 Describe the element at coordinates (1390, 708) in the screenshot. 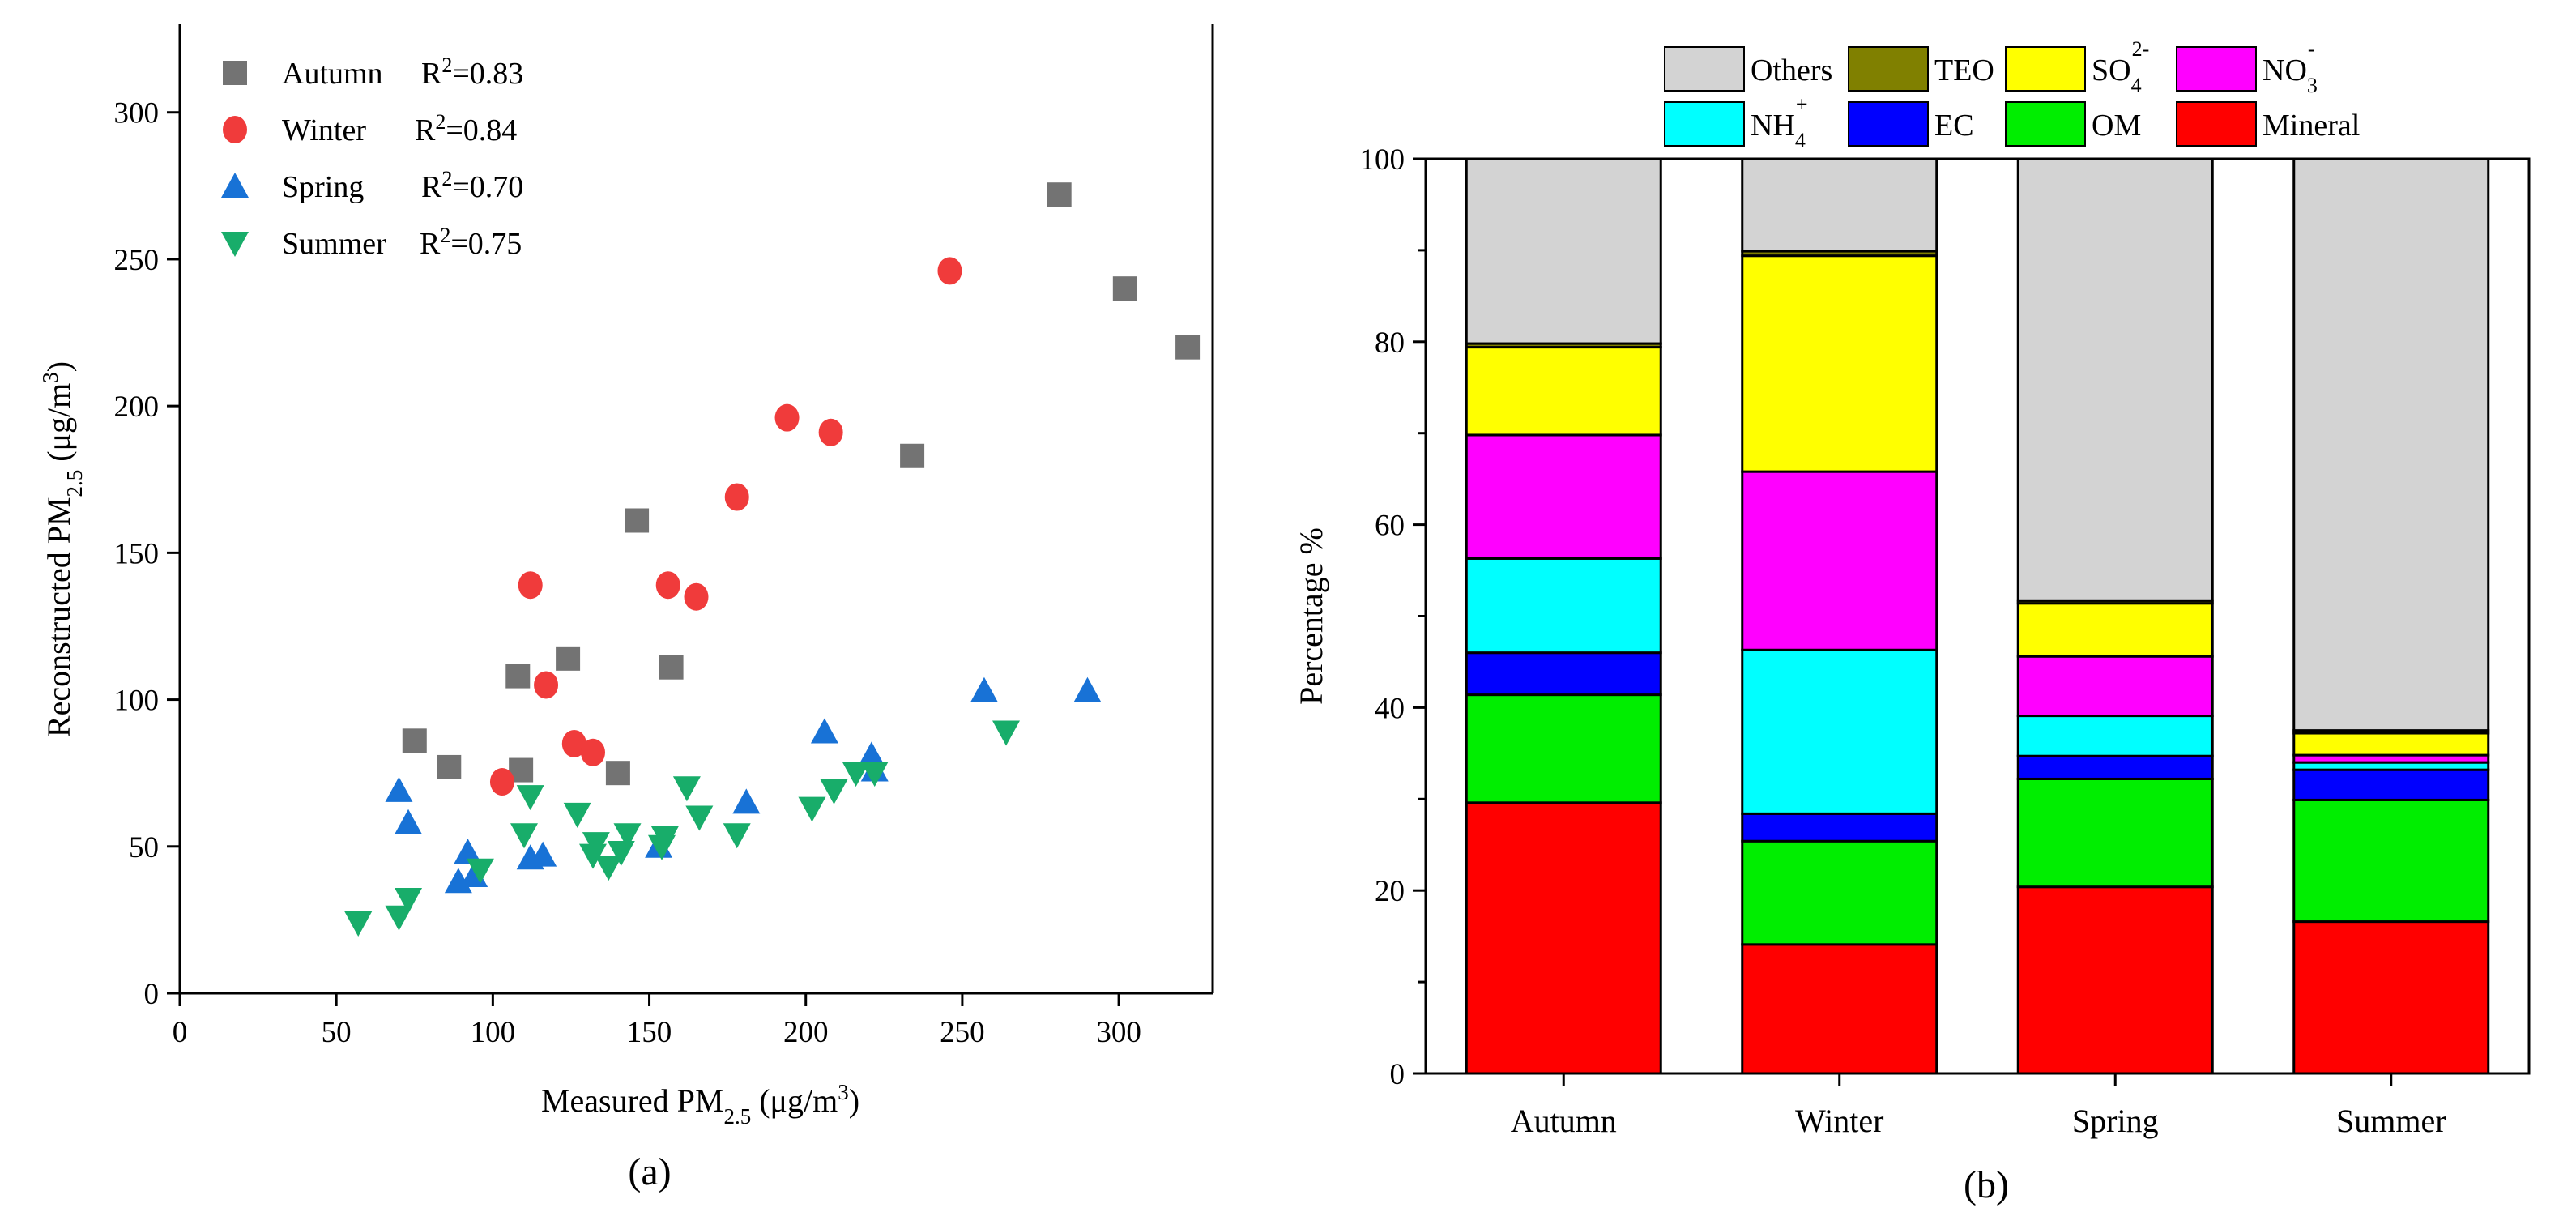

I see `y-tick-label: 40` at that location.